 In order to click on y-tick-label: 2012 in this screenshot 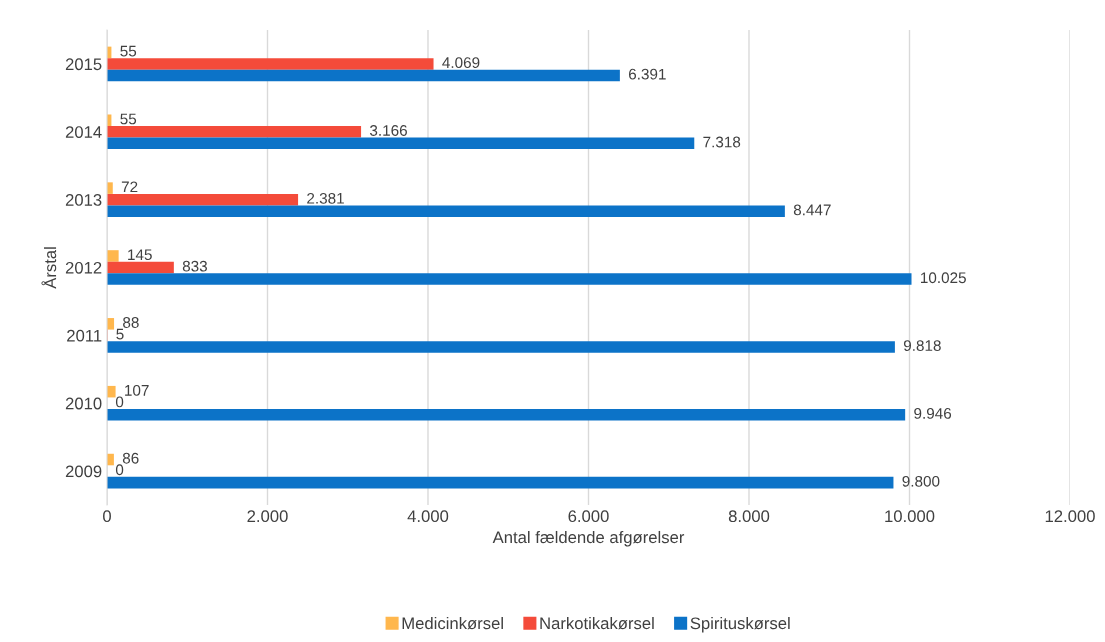, I will do `click(83, 267)`.